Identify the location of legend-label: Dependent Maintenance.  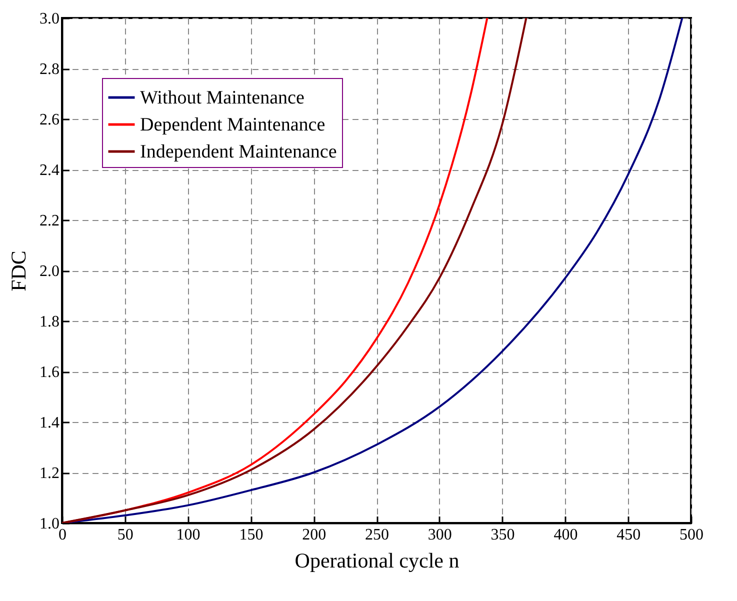
(233, 125).